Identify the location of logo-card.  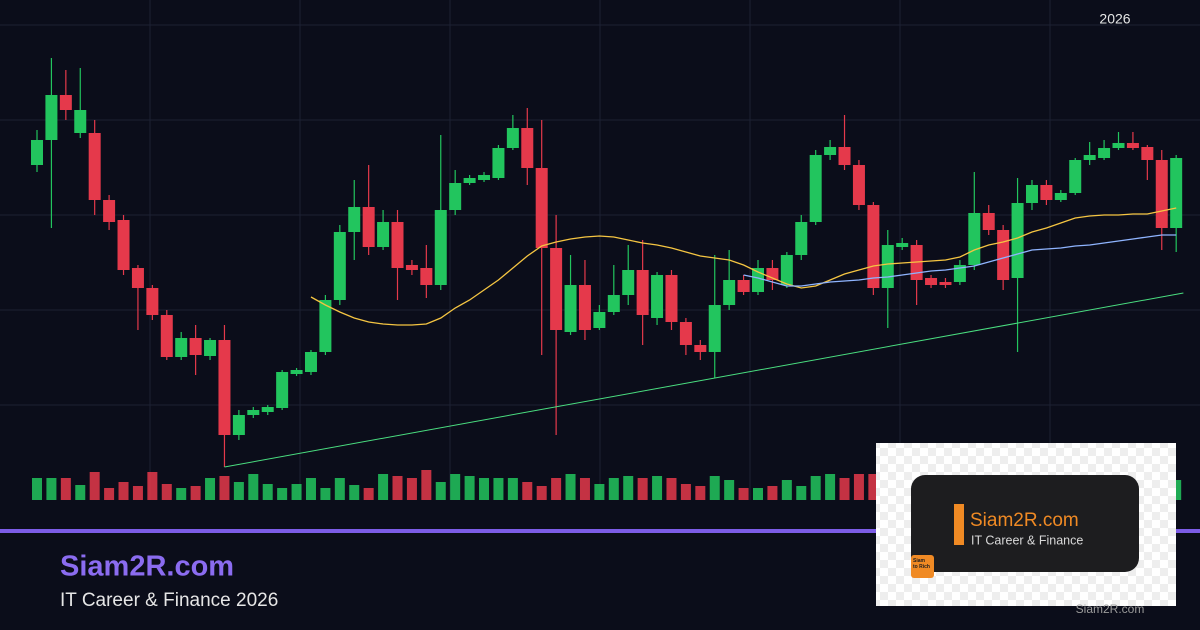
(1025, 523).